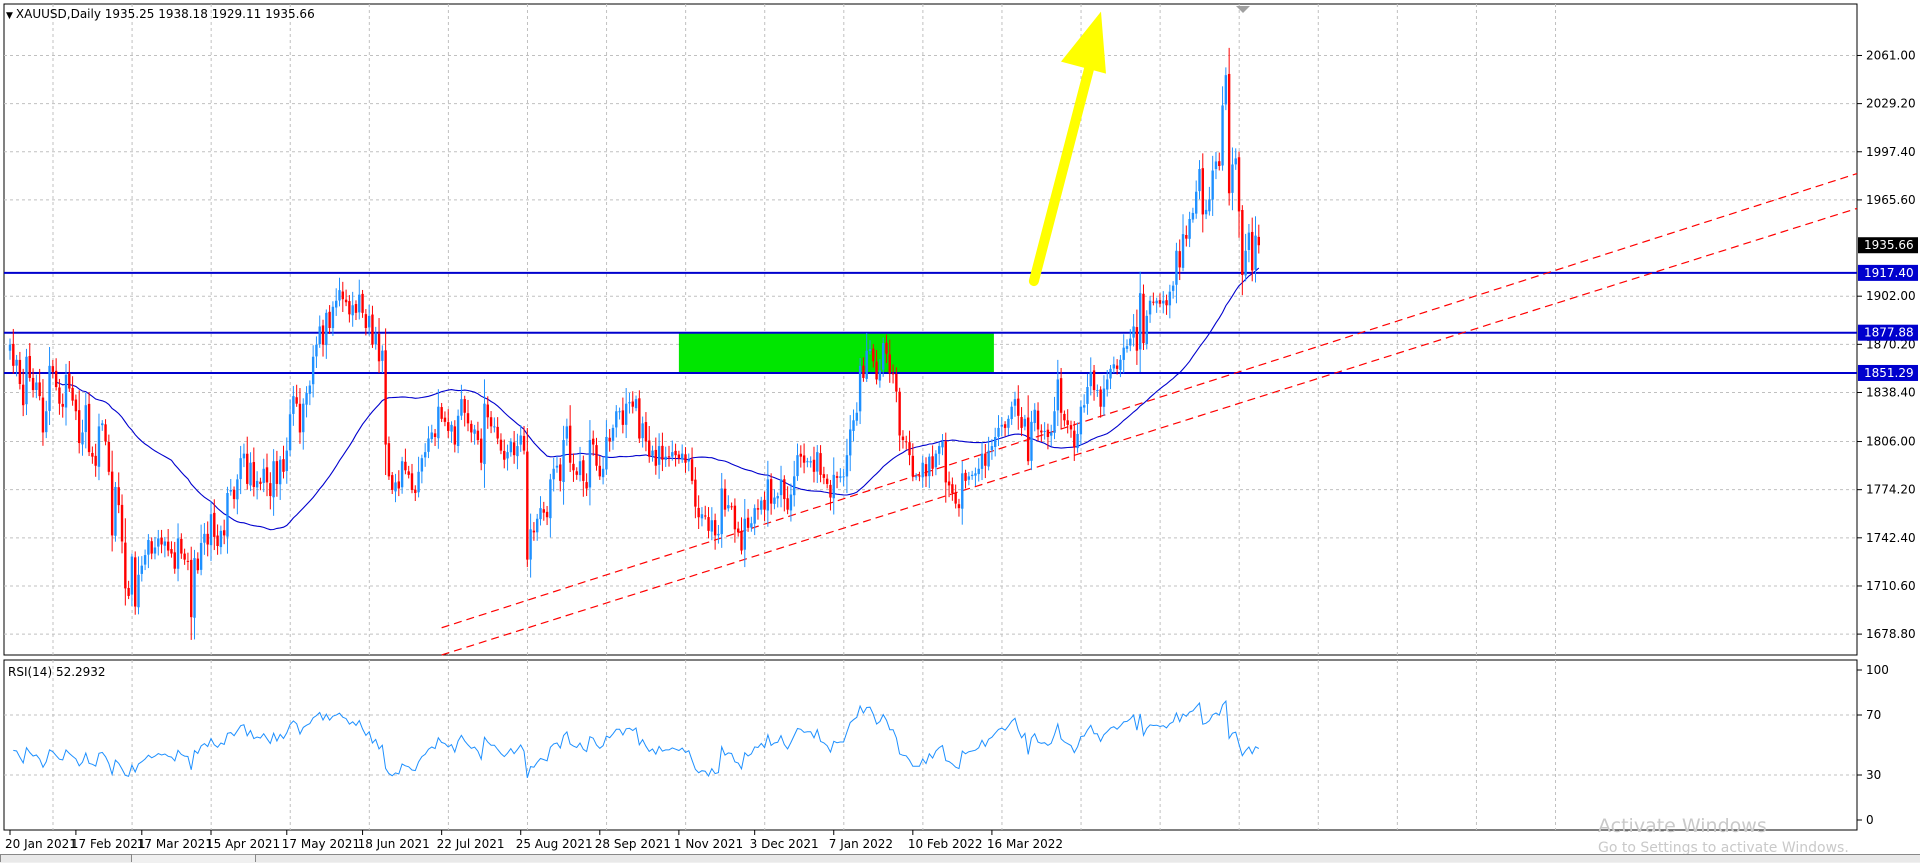 This screenshot has width=1920, height=863. I want to click on rsi-tick-label: 100, so click(1877, 670).